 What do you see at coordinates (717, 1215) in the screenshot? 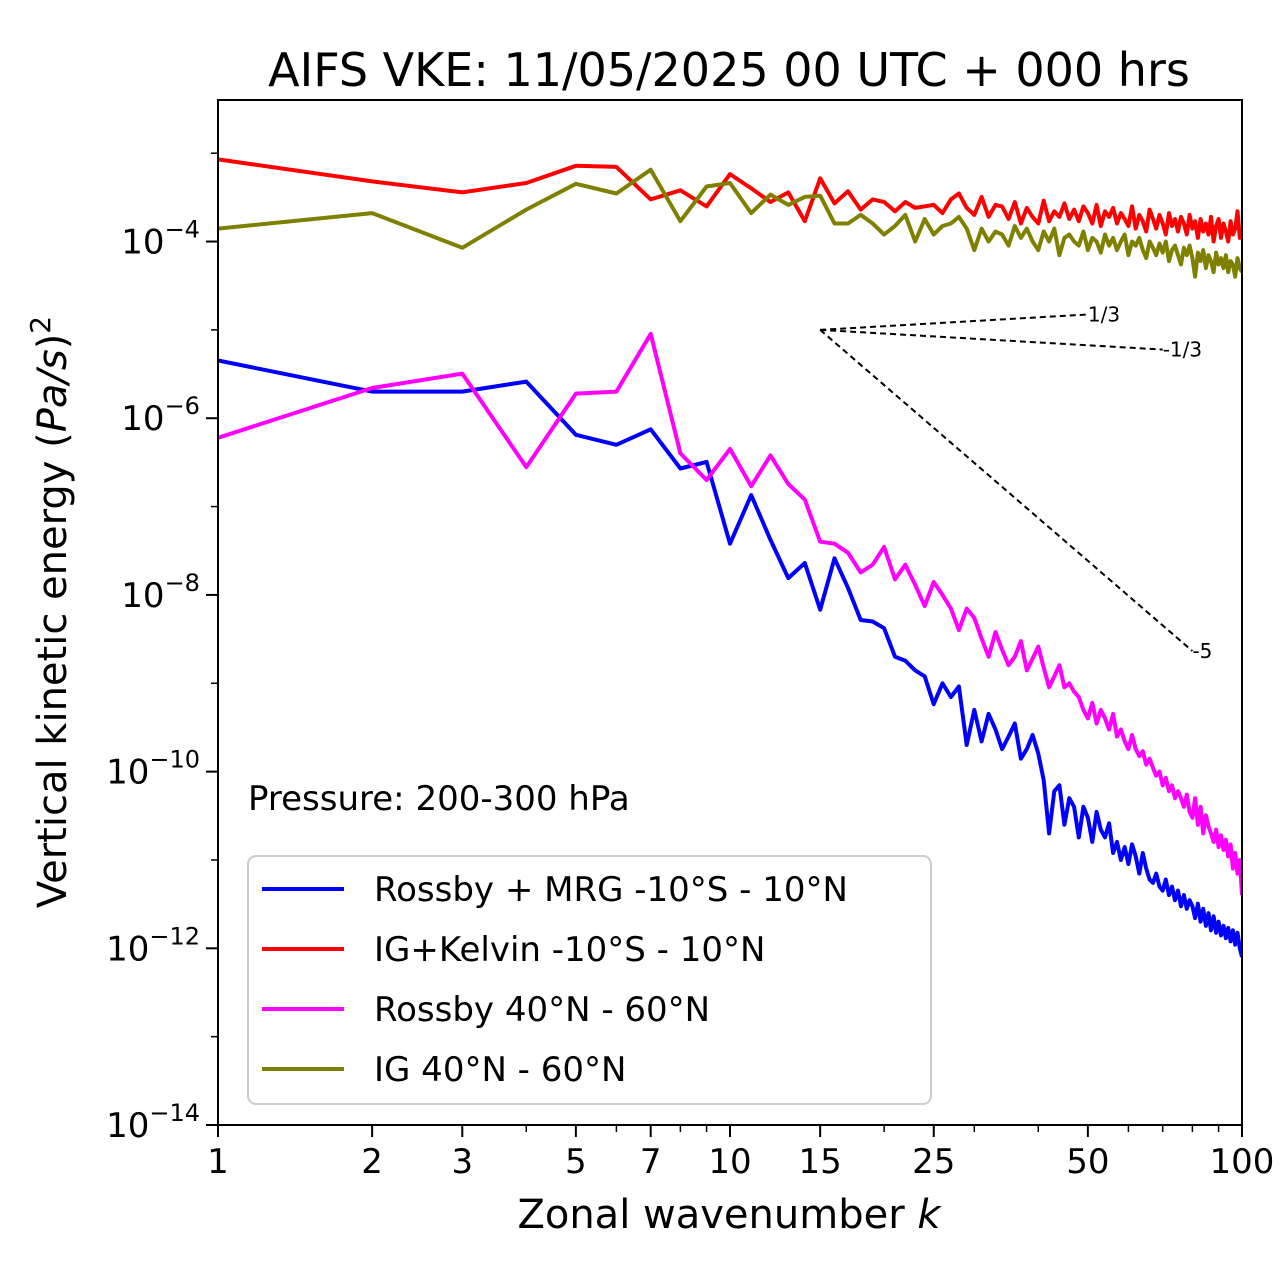
I see `x-axis-label-text: Zonal wavenumber` at bounding box center [717, 1215].